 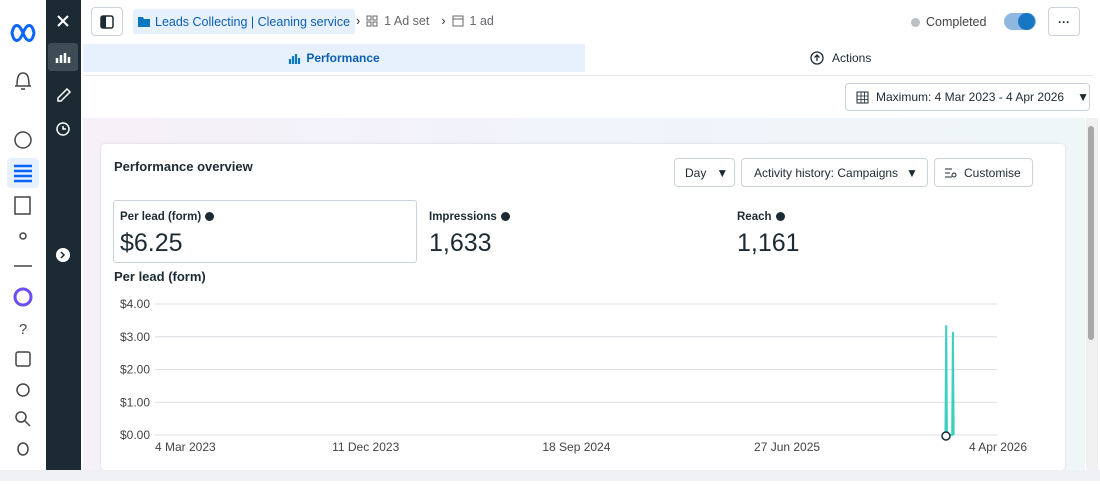 What do you see at coordinates (23, 140) in the screenshot?
I see `dashboard-icon` at bounding box center [23, 140].